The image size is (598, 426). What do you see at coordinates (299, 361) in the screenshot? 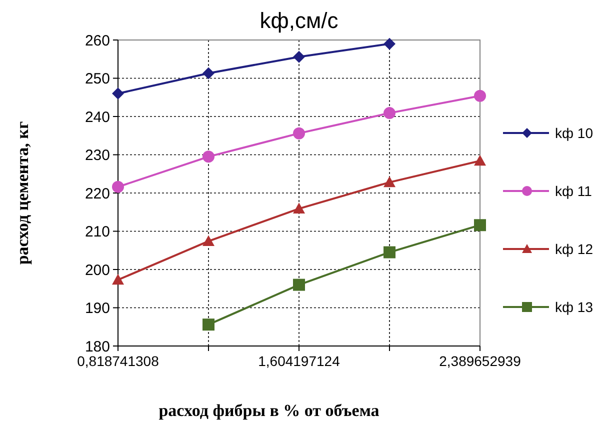
I see `x-tick-label: 1,604197124` at bounding box center [299, 361].